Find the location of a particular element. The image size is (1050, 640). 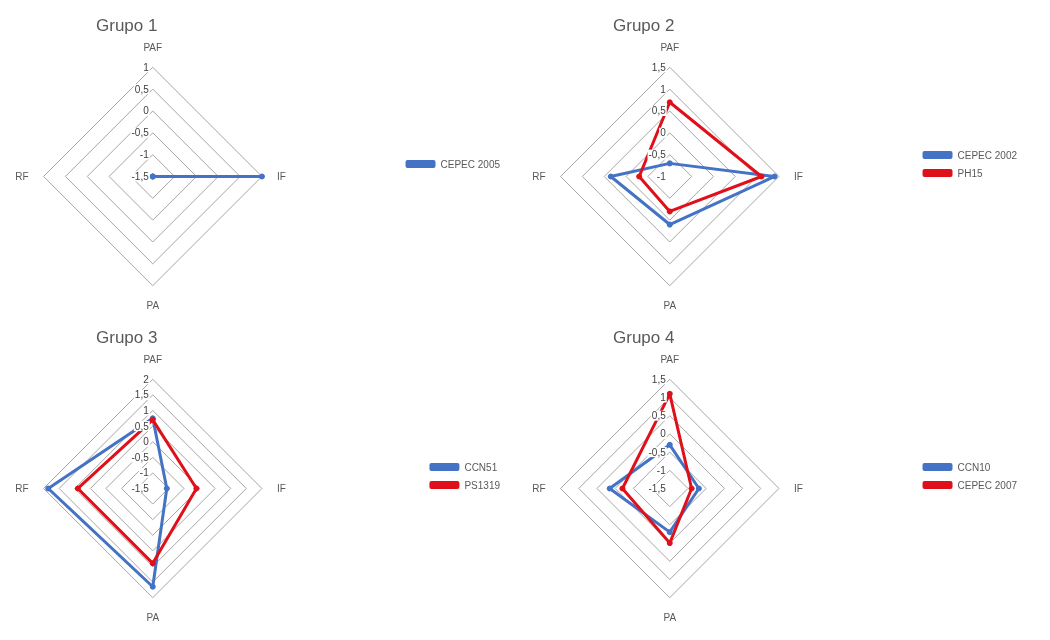

legend-label: PH15 is located at coordinates (970, 173).